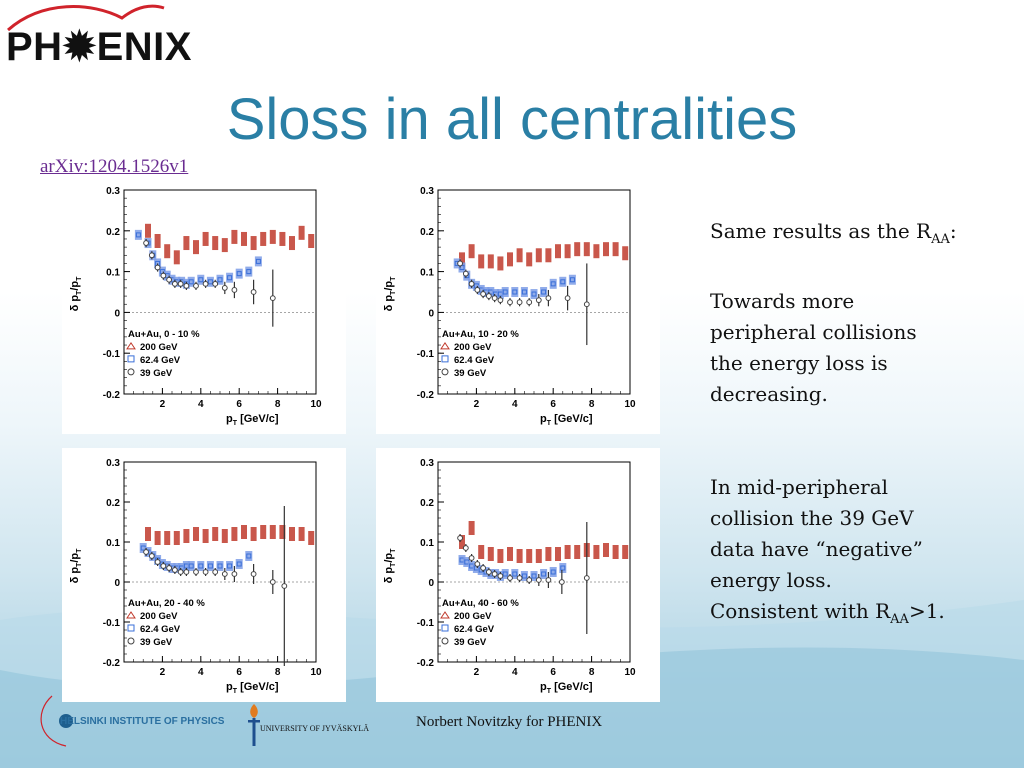 This screenshot has height=768, width=1024. Describe the element at coordinates (99, 47) in the screenshot. I see `logo-text: PH✹ENIX` at that location.